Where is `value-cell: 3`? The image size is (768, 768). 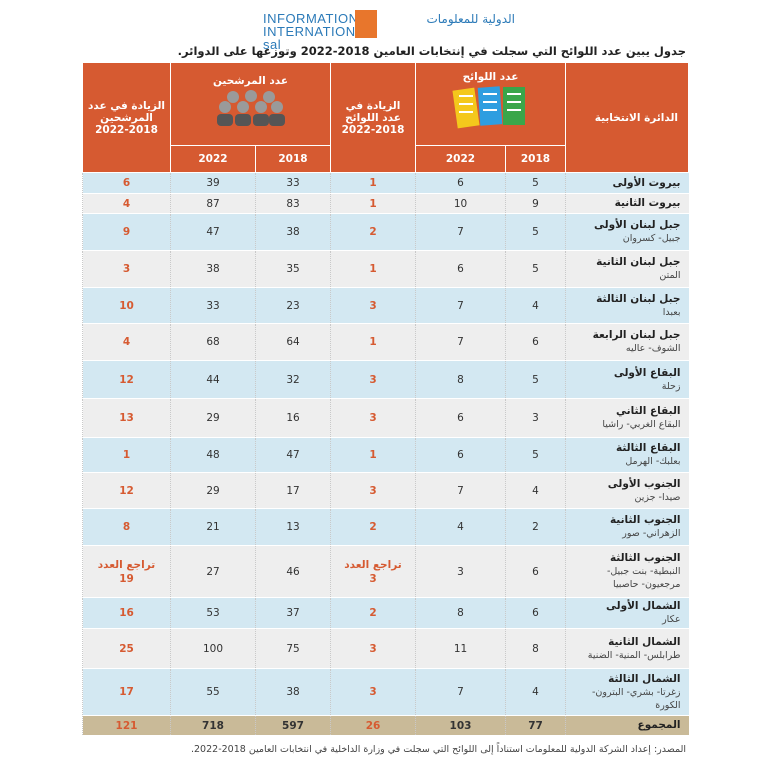
value-cell: 3 is located at coordinates (535, 418).